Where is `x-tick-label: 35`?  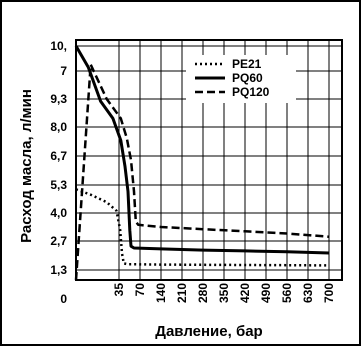 x-tick-label: 35 is located at coordinates (119, 290).